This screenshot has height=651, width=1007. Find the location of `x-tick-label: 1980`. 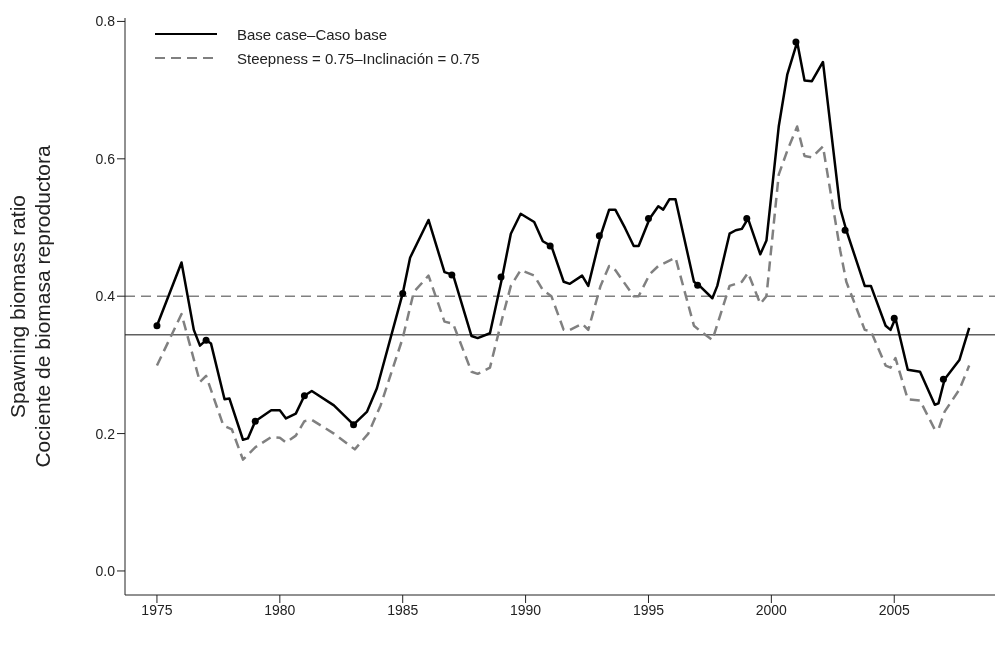

x-tick-label: 1980 is located at coordinates (280, 609).